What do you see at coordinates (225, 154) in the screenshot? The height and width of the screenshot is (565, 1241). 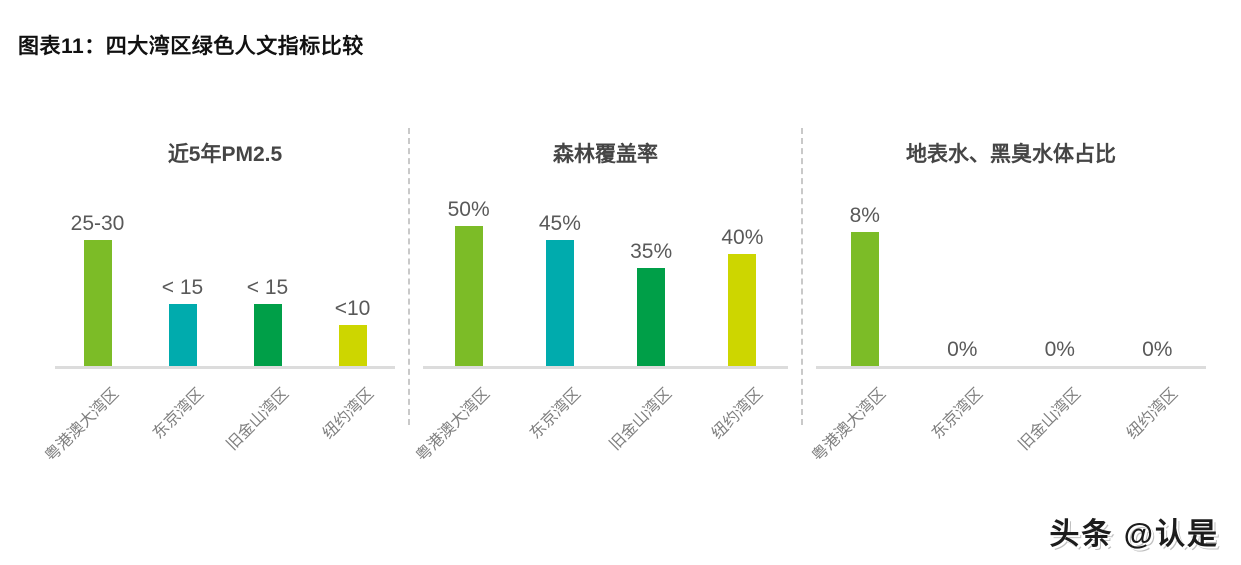 I see `panel-title: 近5年PM2.5` at bounding box center [225, 154].